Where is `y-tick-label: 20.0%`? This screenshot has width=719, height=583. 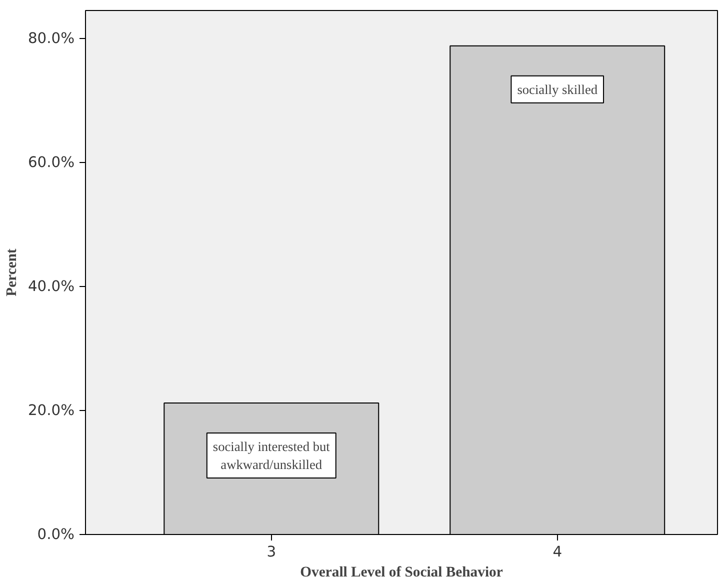
y-tick-label: 20.0% is located at coordinates (51, 410).